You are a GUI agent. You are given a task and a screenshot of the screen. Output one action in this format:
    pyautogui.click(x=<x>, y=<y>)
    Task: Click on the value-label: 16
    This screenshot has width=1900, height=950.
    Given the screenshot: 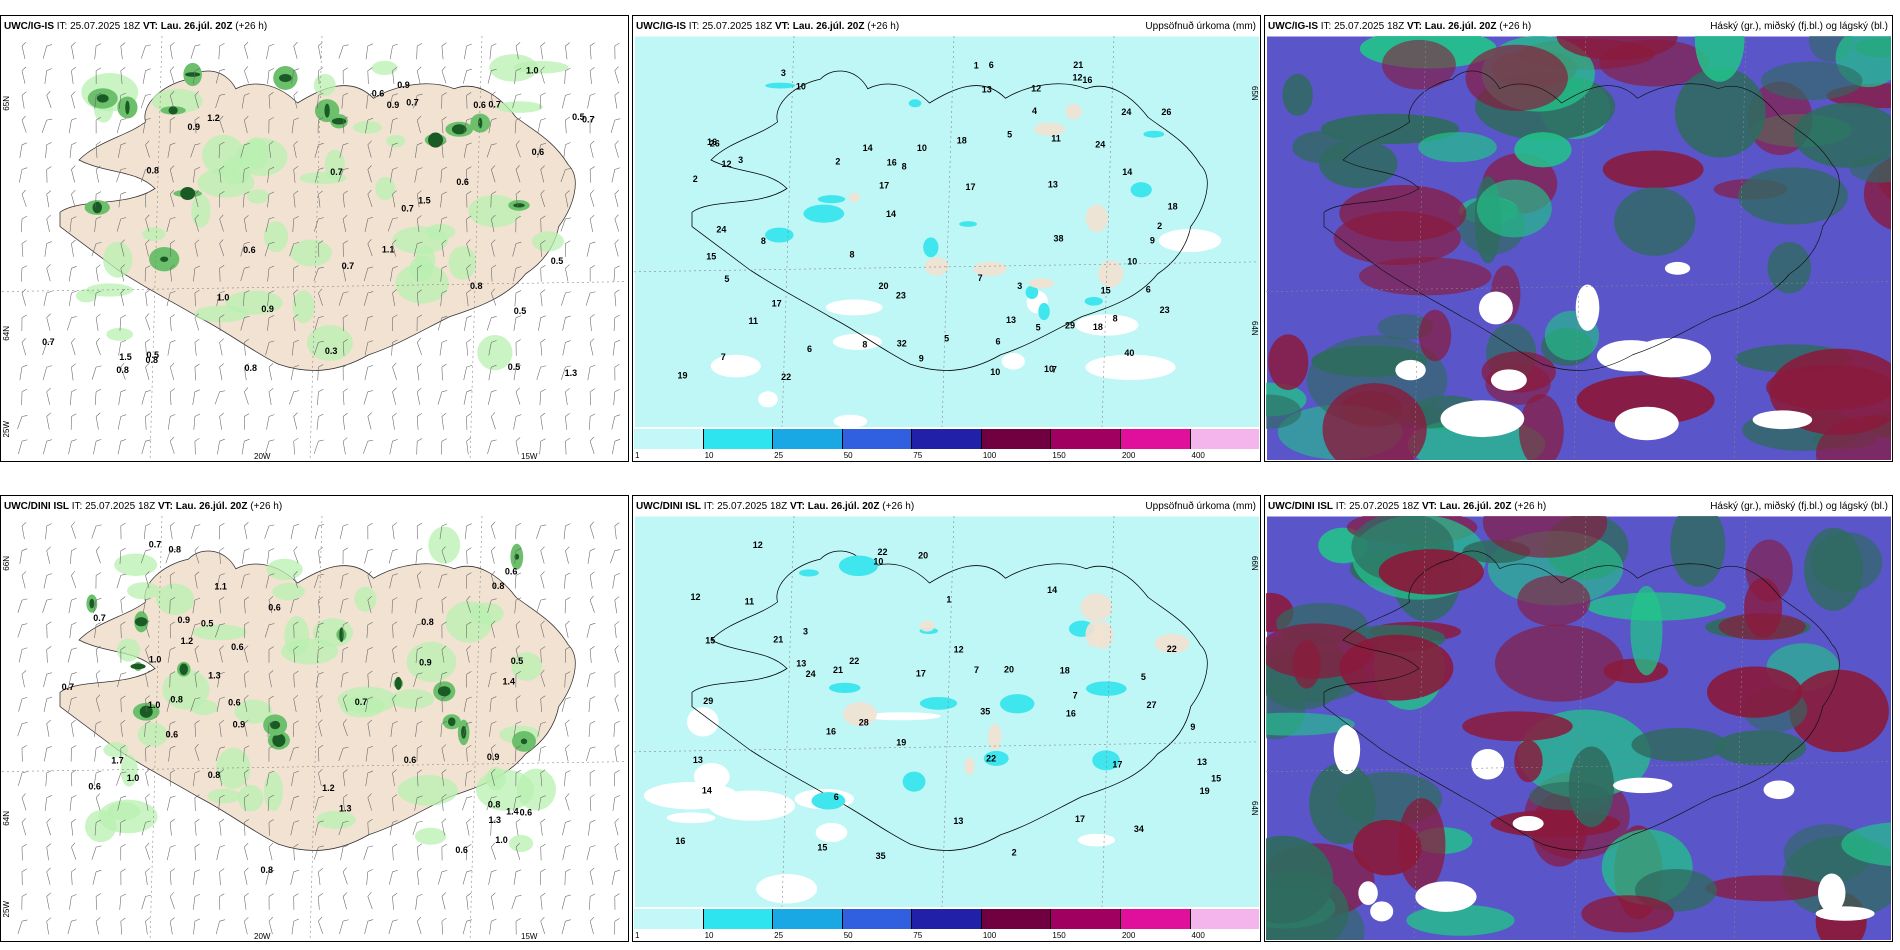 What is the action you would take?
    pyautogui.click(x=831, y=732)
    